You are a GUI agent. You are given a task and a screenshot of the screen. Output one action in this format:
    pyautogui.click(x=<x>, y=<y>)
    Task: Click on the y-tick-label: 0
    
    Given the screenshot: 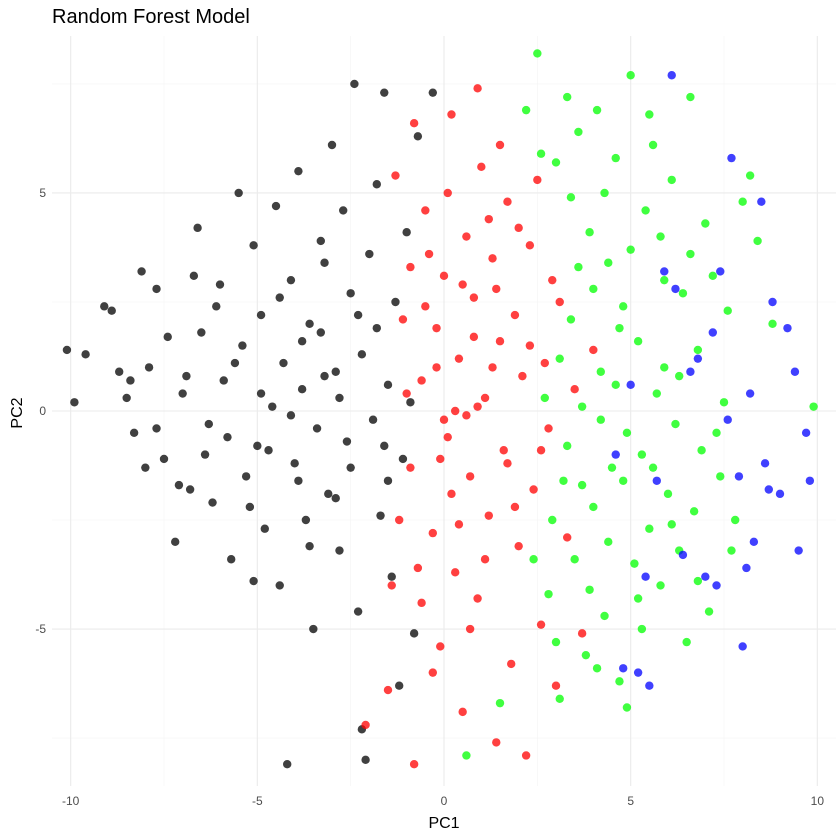 What is the action you would take?
    pyautogui.click(x=42, y=411)
    